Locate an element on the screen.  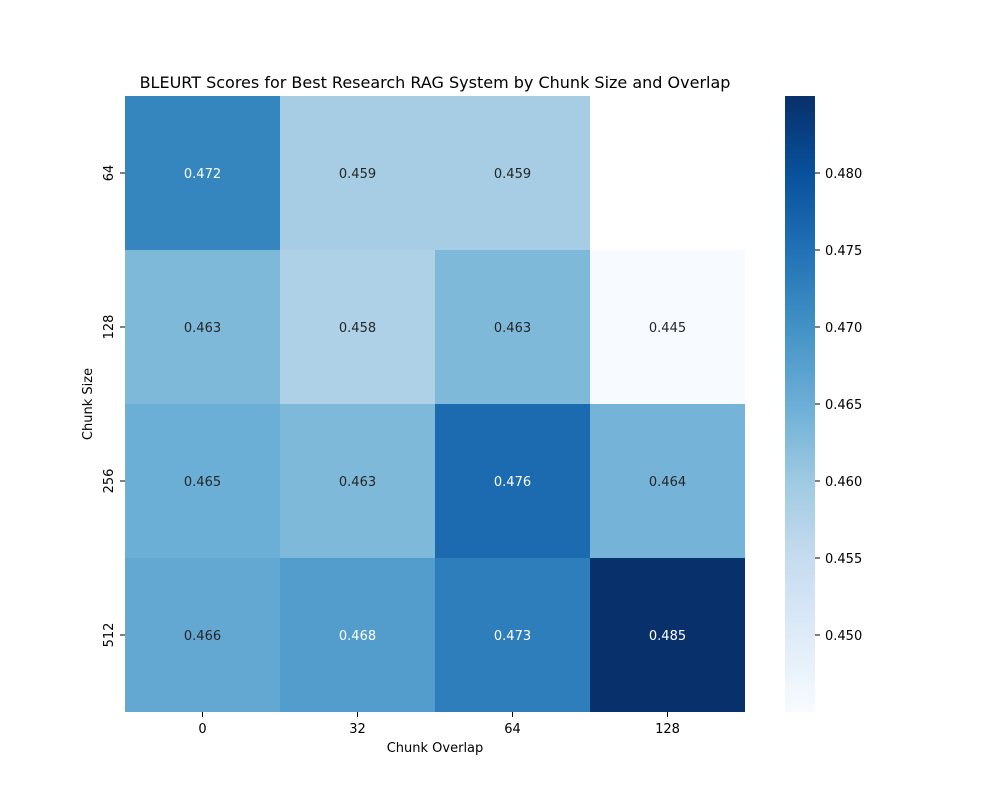
cell-value-label: 0.473 is located at coordinates (512, 636).